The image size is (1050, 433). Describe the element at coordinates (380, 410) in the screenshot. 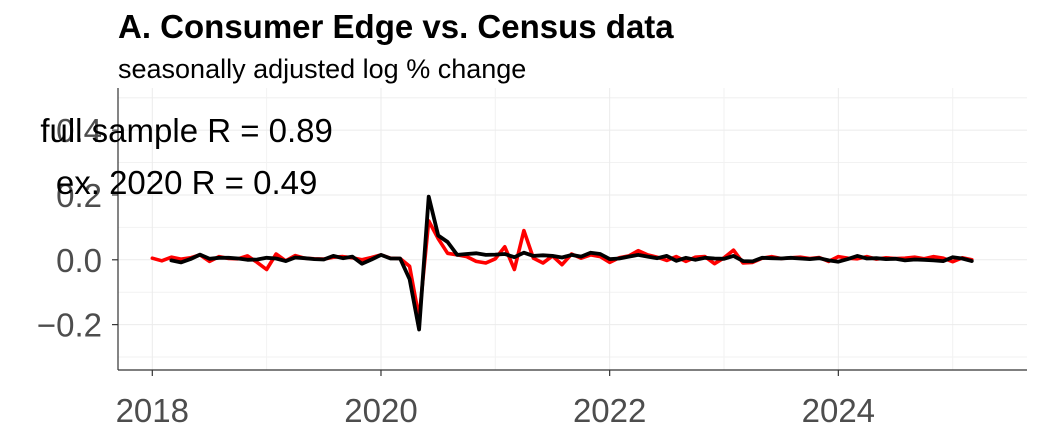

I see `x-tick-label: 2020` at that location.